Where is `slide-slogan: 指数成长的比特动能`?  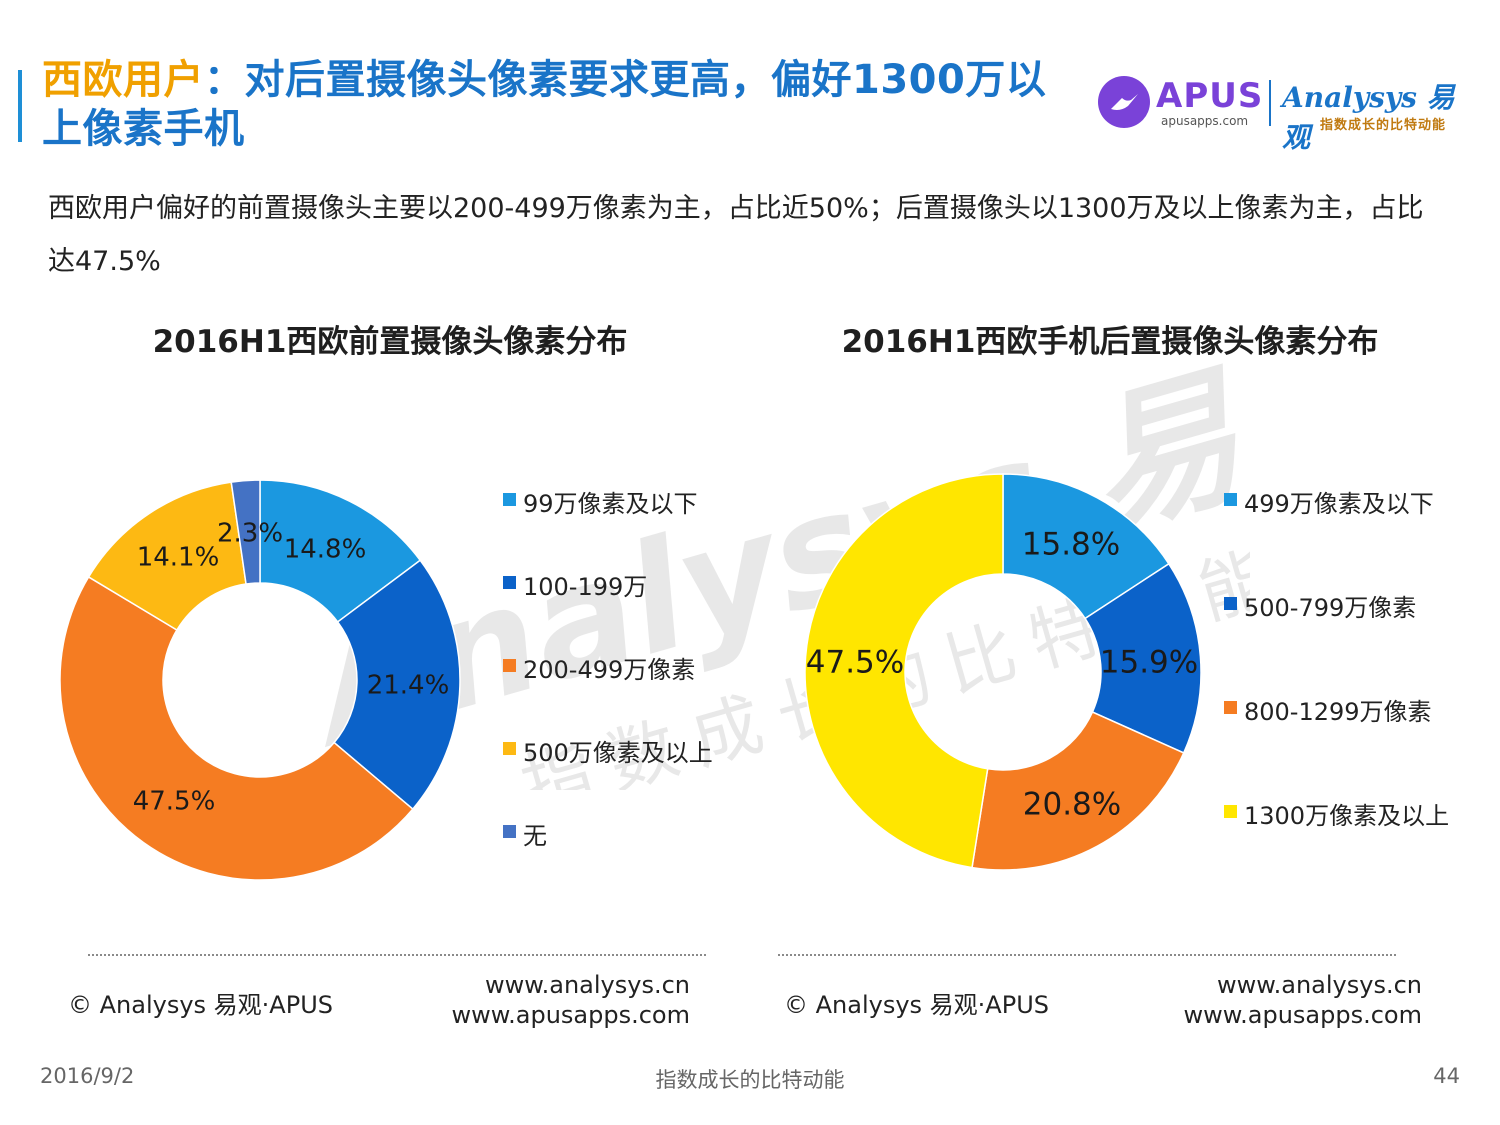
slide-slogan: 指数成长的比特动能 is located at coordinates (750, 1080).